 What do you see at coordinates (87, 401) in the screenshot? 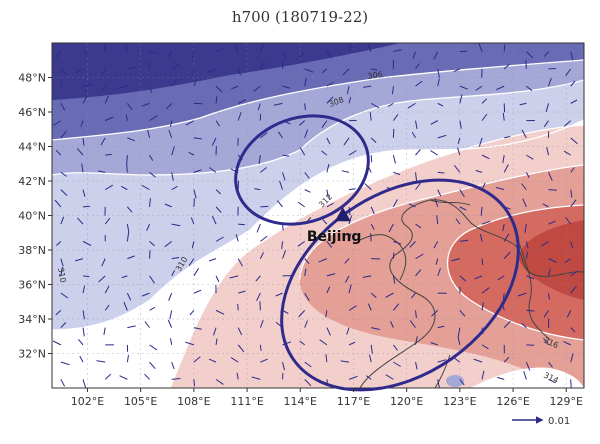
I see `x-tick-label: 102°E` at bounding box center [87, 401].